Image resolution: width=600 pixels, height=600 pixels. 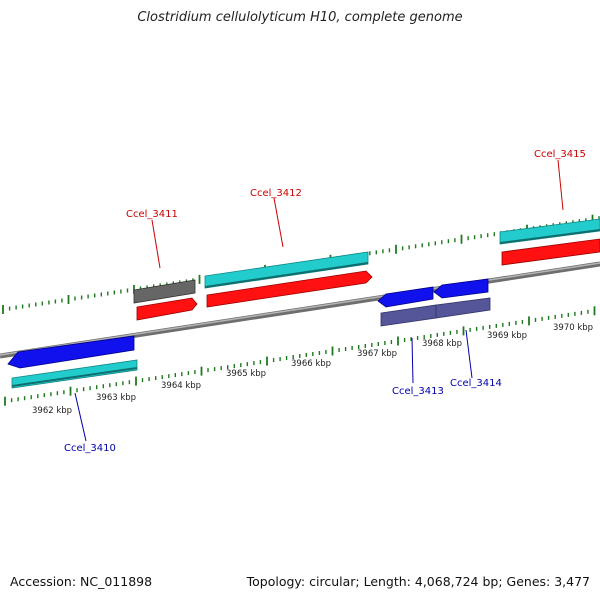 What do you see at coordinates (507, 336) in the screenshot?
I see `scale-label: 3969 kbp` at bounding box center [507, 336].